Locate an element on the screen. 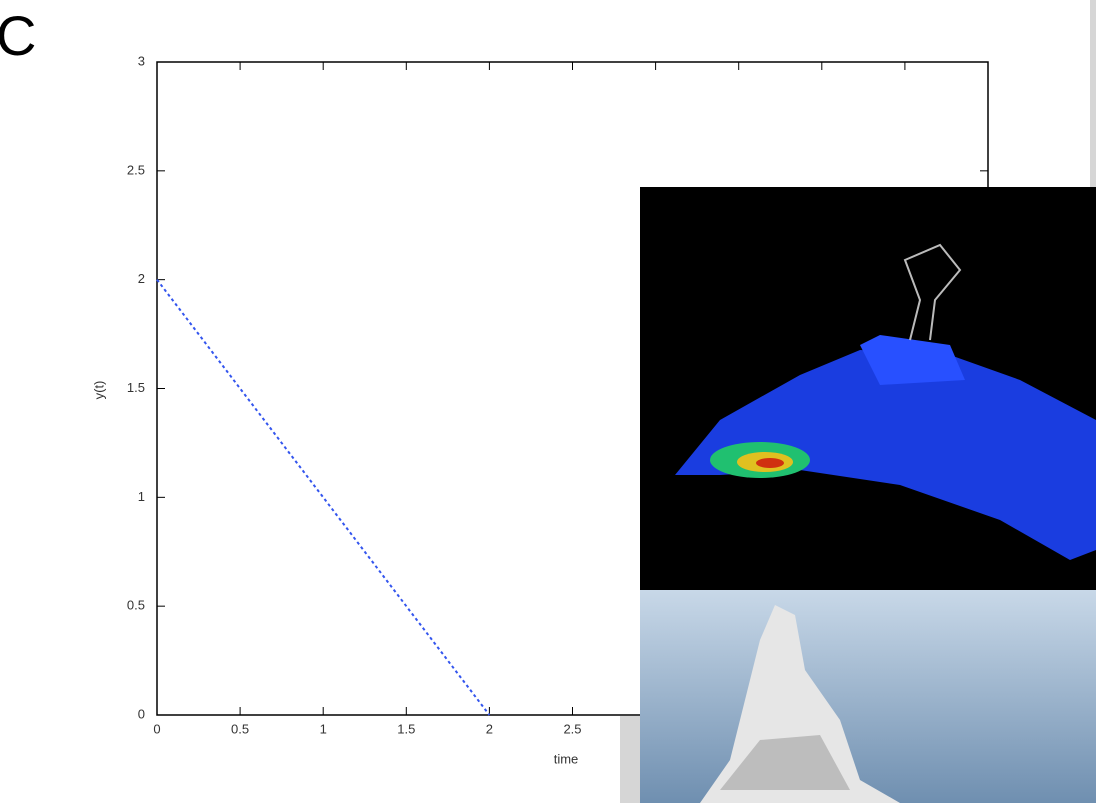 Image resolution: width=1096 pixels, height=803 pixels. y-tick-label: 2 is located at coordinates (141, 278).